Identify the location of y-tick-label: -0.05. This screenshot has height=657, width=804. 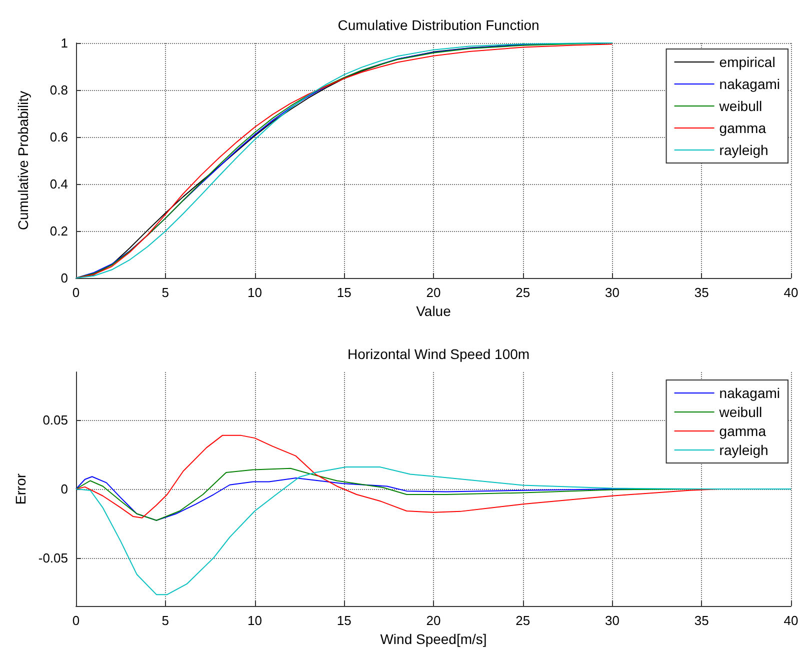
(53, 558).